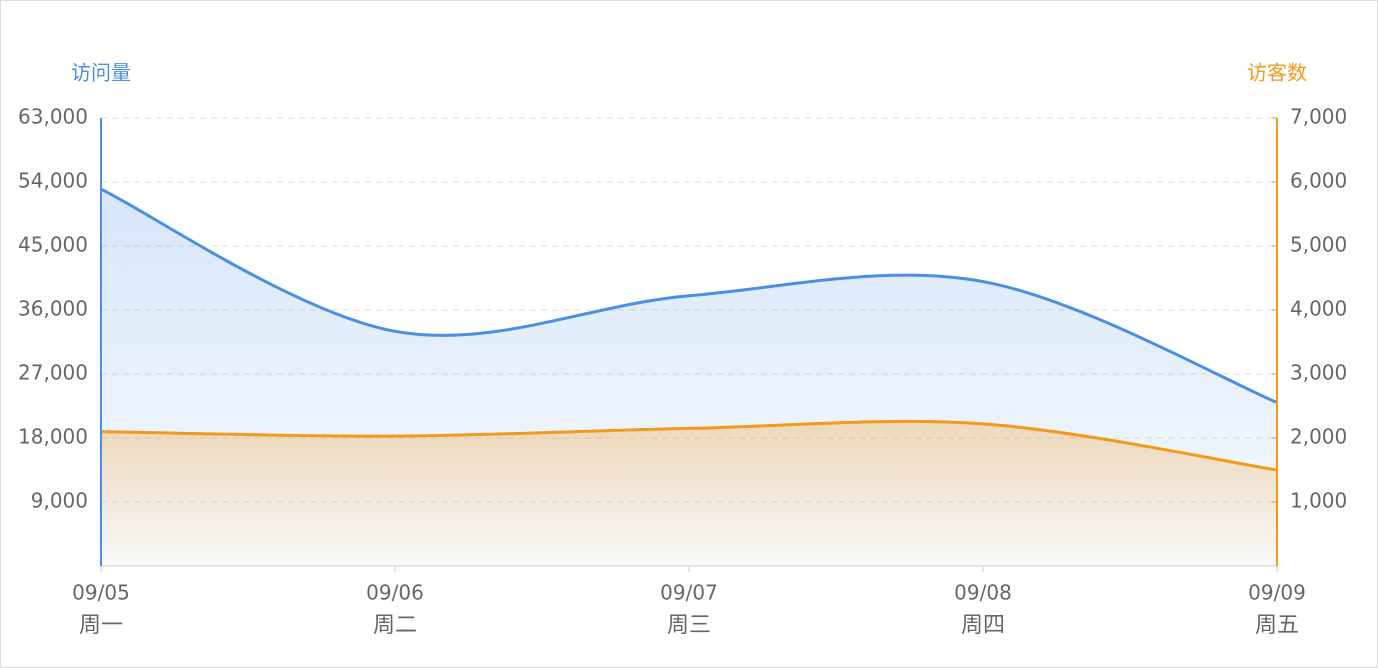  I want to click on line, so click(689, 445).